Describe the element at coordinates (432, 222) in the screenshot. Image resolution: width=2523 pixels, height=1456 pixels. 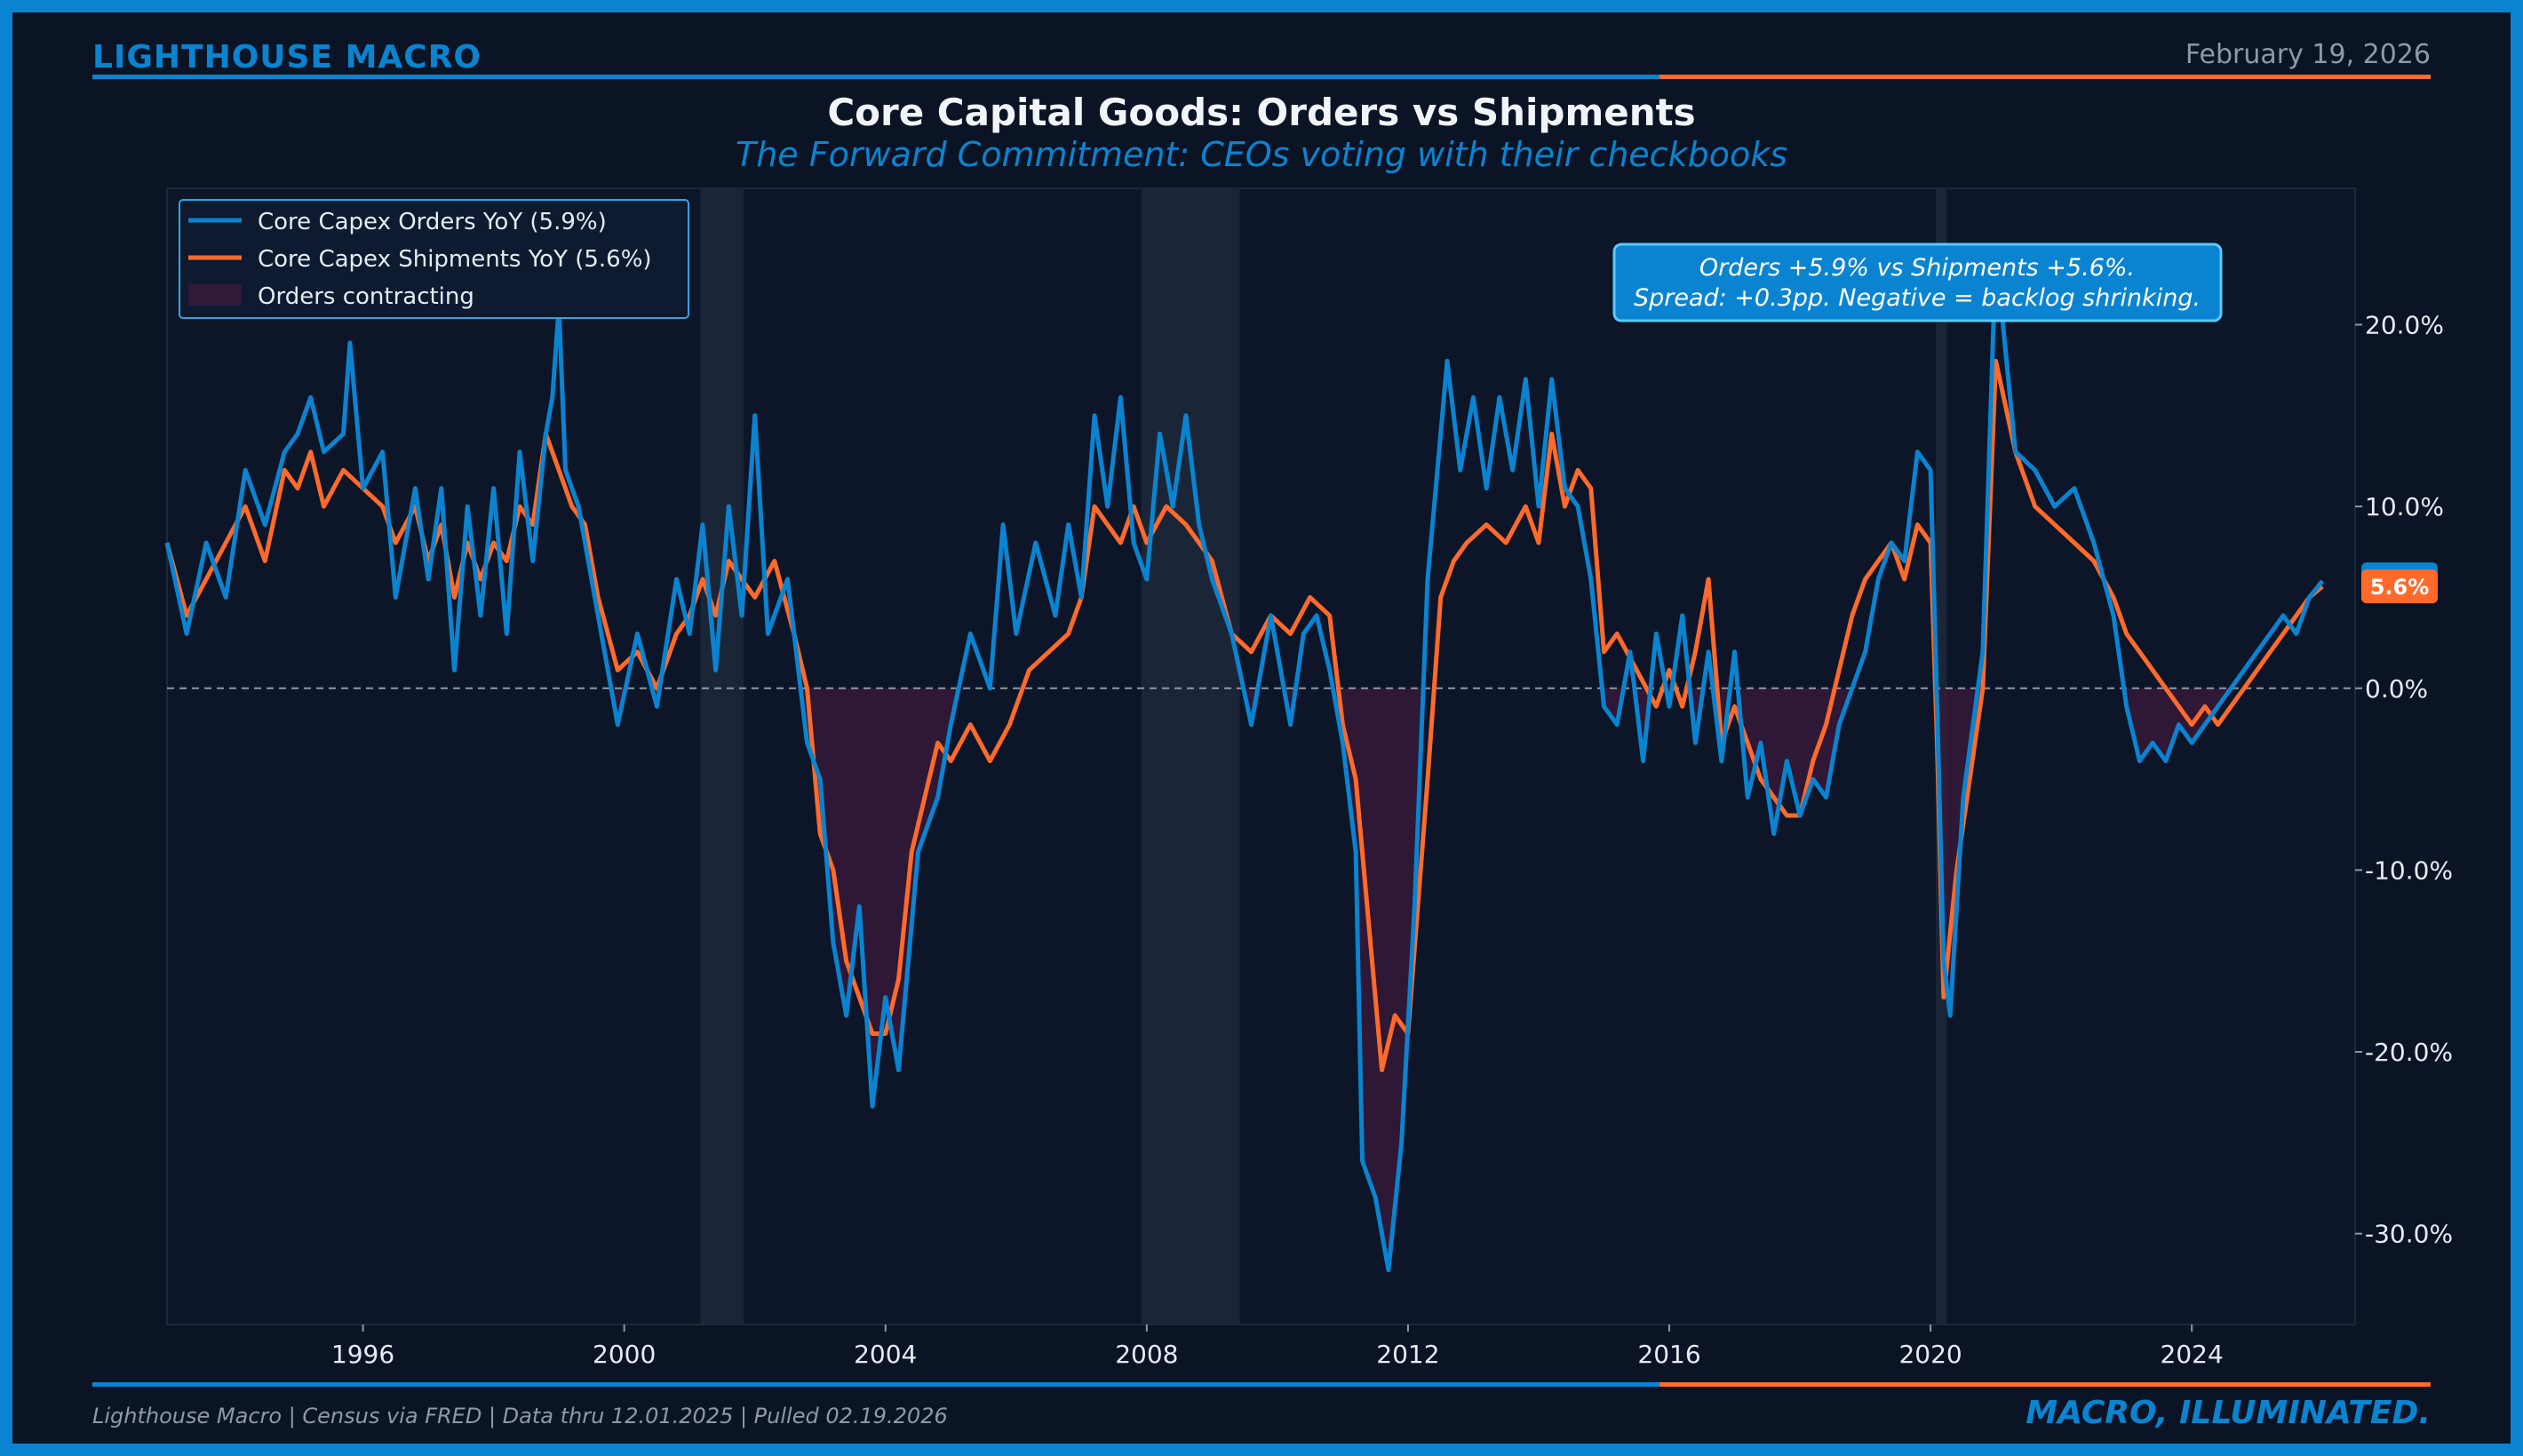
I see `legend-label-orders: Core Capex Orders YoY (5.9%)` at that location.